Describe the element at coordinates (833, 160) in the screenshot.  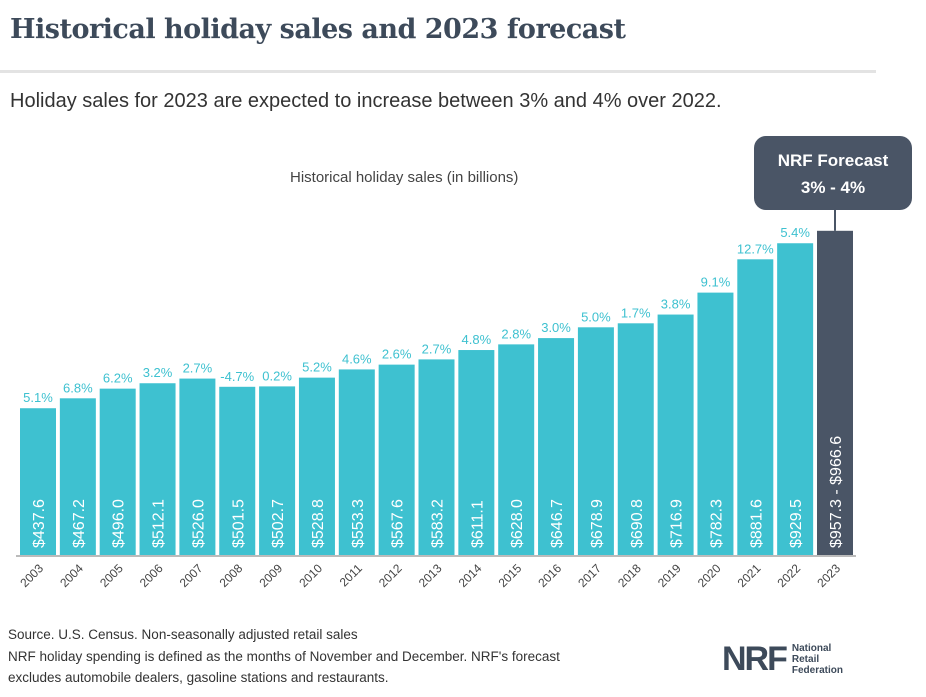
I see `forecast-callout-title: NRF Forecast` at that location.